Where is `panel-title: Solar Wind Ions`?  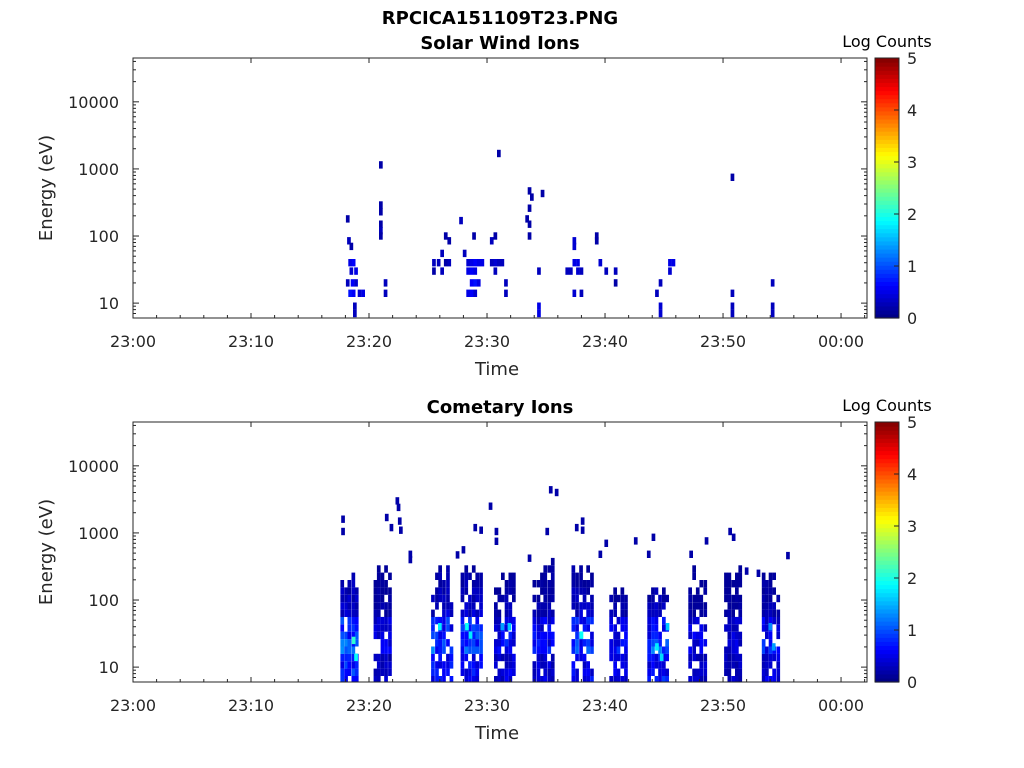
panel-title: Solar Wind Ions is located at coordinates (499, 43).